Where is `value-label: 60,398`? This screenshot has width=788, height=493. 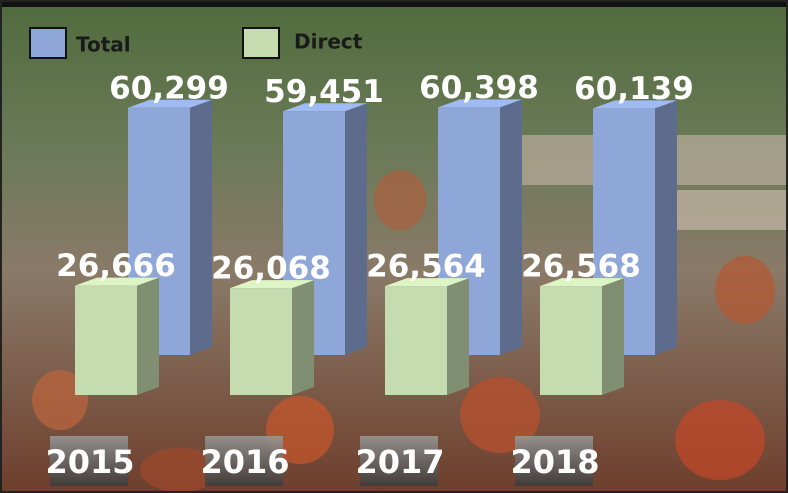
value-label: 60,398 is located at coordinates (479, 88).